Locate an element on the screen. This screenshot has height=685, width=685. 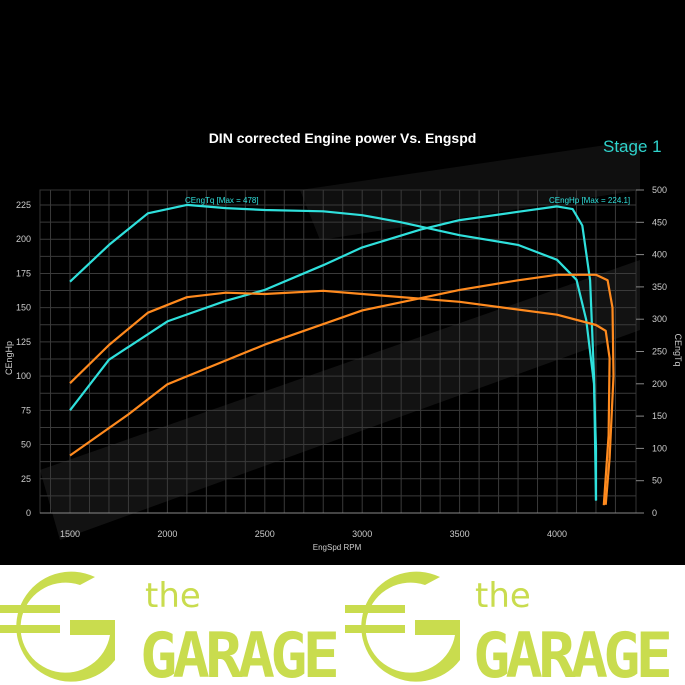
y-left-tick-label: 0 is located at coordinates (28, 513).